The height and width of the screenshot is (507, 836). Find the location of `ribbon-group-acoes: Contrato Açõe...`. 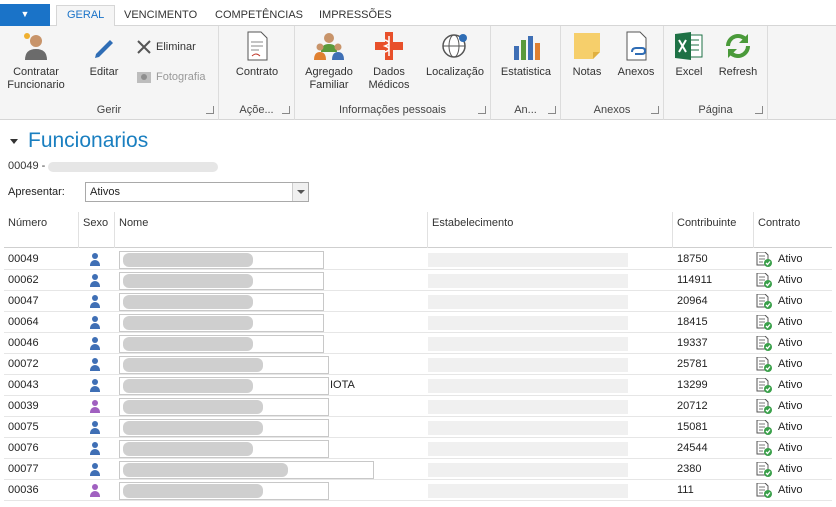

ribbon-group-acoes: Contrato Açõe... is located at coordinates (257, 73).